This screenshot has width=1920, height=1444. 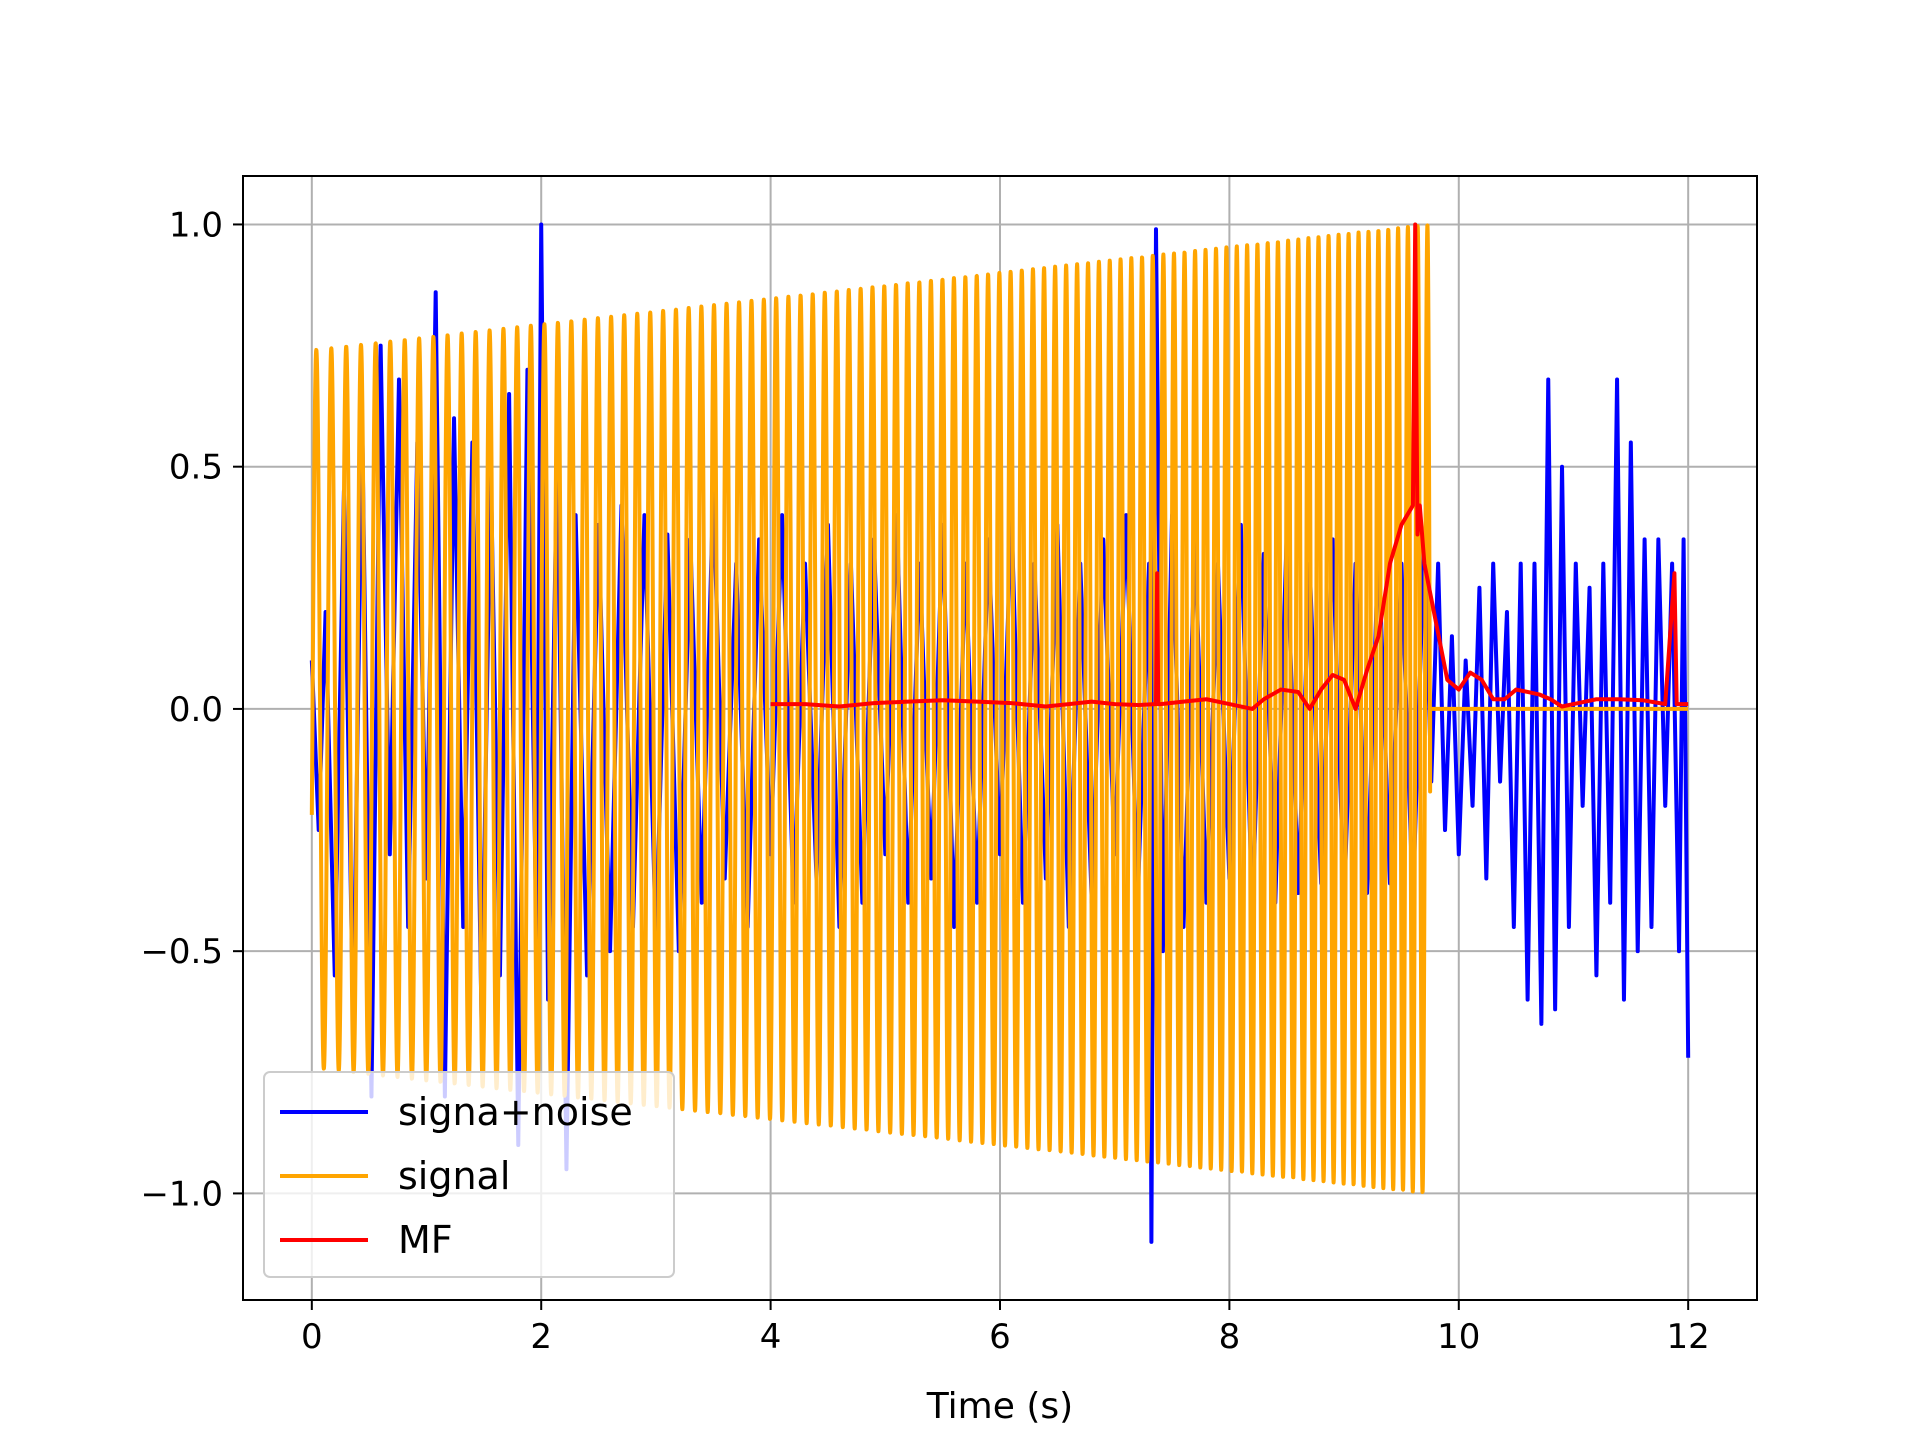 What do you see at coordinates (196, 710) in the screenshot?
I see `y-tick-label: 0.0` at bounding box center [196, 710].